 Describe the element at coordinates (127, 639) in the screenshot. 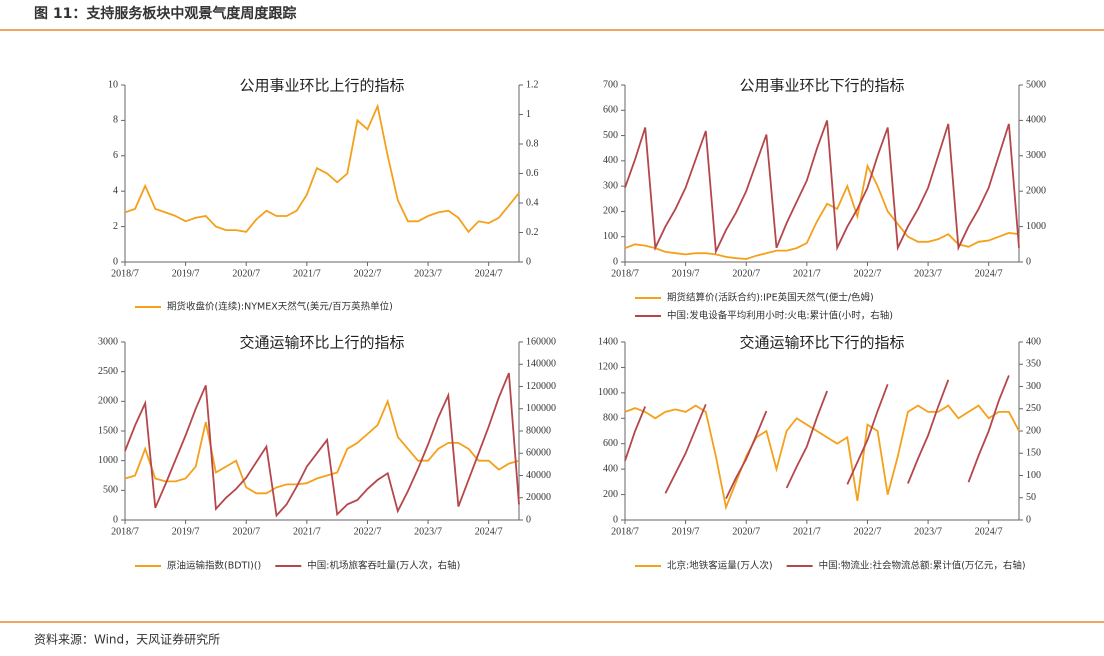

I see `source-note: 资料来源：Wind，天风证券研究所` at that location.